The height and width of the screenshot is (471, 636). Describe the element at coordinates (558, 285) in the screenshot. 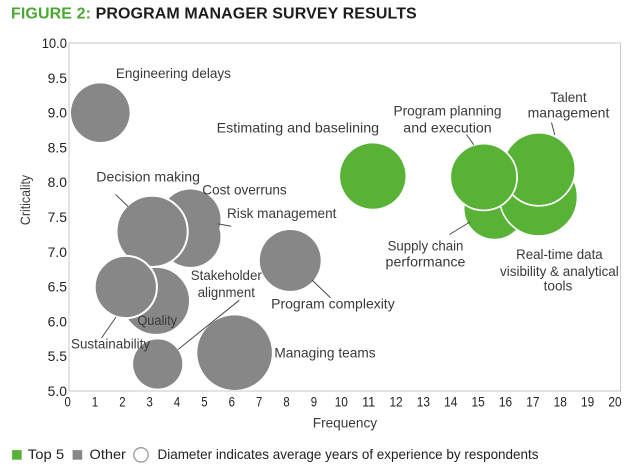

I see `svg-text: tools` at that location.